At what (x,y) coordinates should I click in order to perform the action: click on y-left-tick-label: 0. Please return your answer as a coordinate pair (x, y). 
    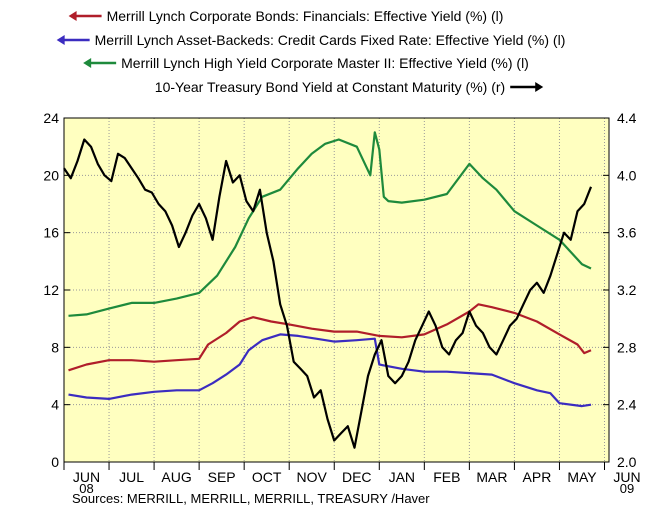
    Looking at the image, I should click on (55, 462).